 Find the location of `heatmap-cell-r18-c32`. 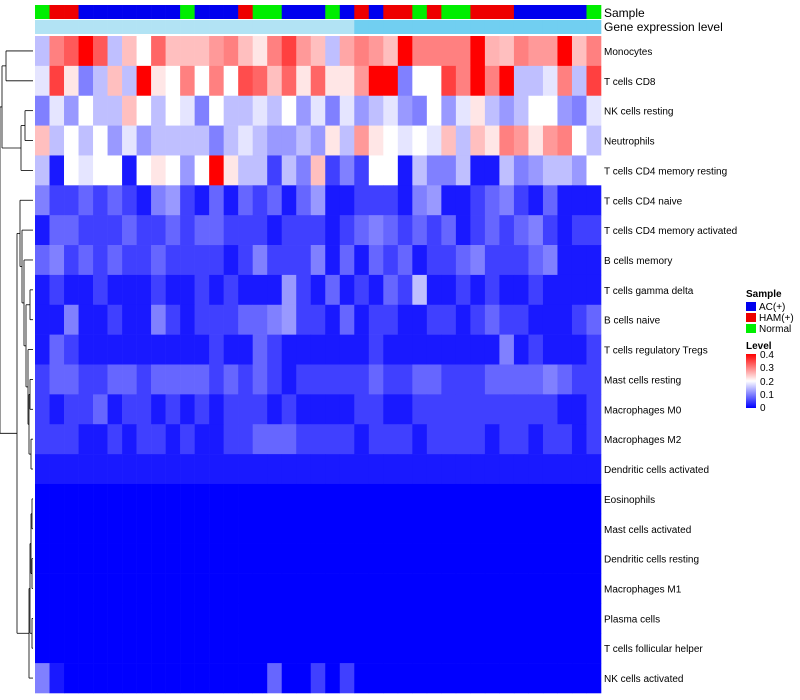

heatmap-cell-r18-c32 is located at coordinates (492, 558).